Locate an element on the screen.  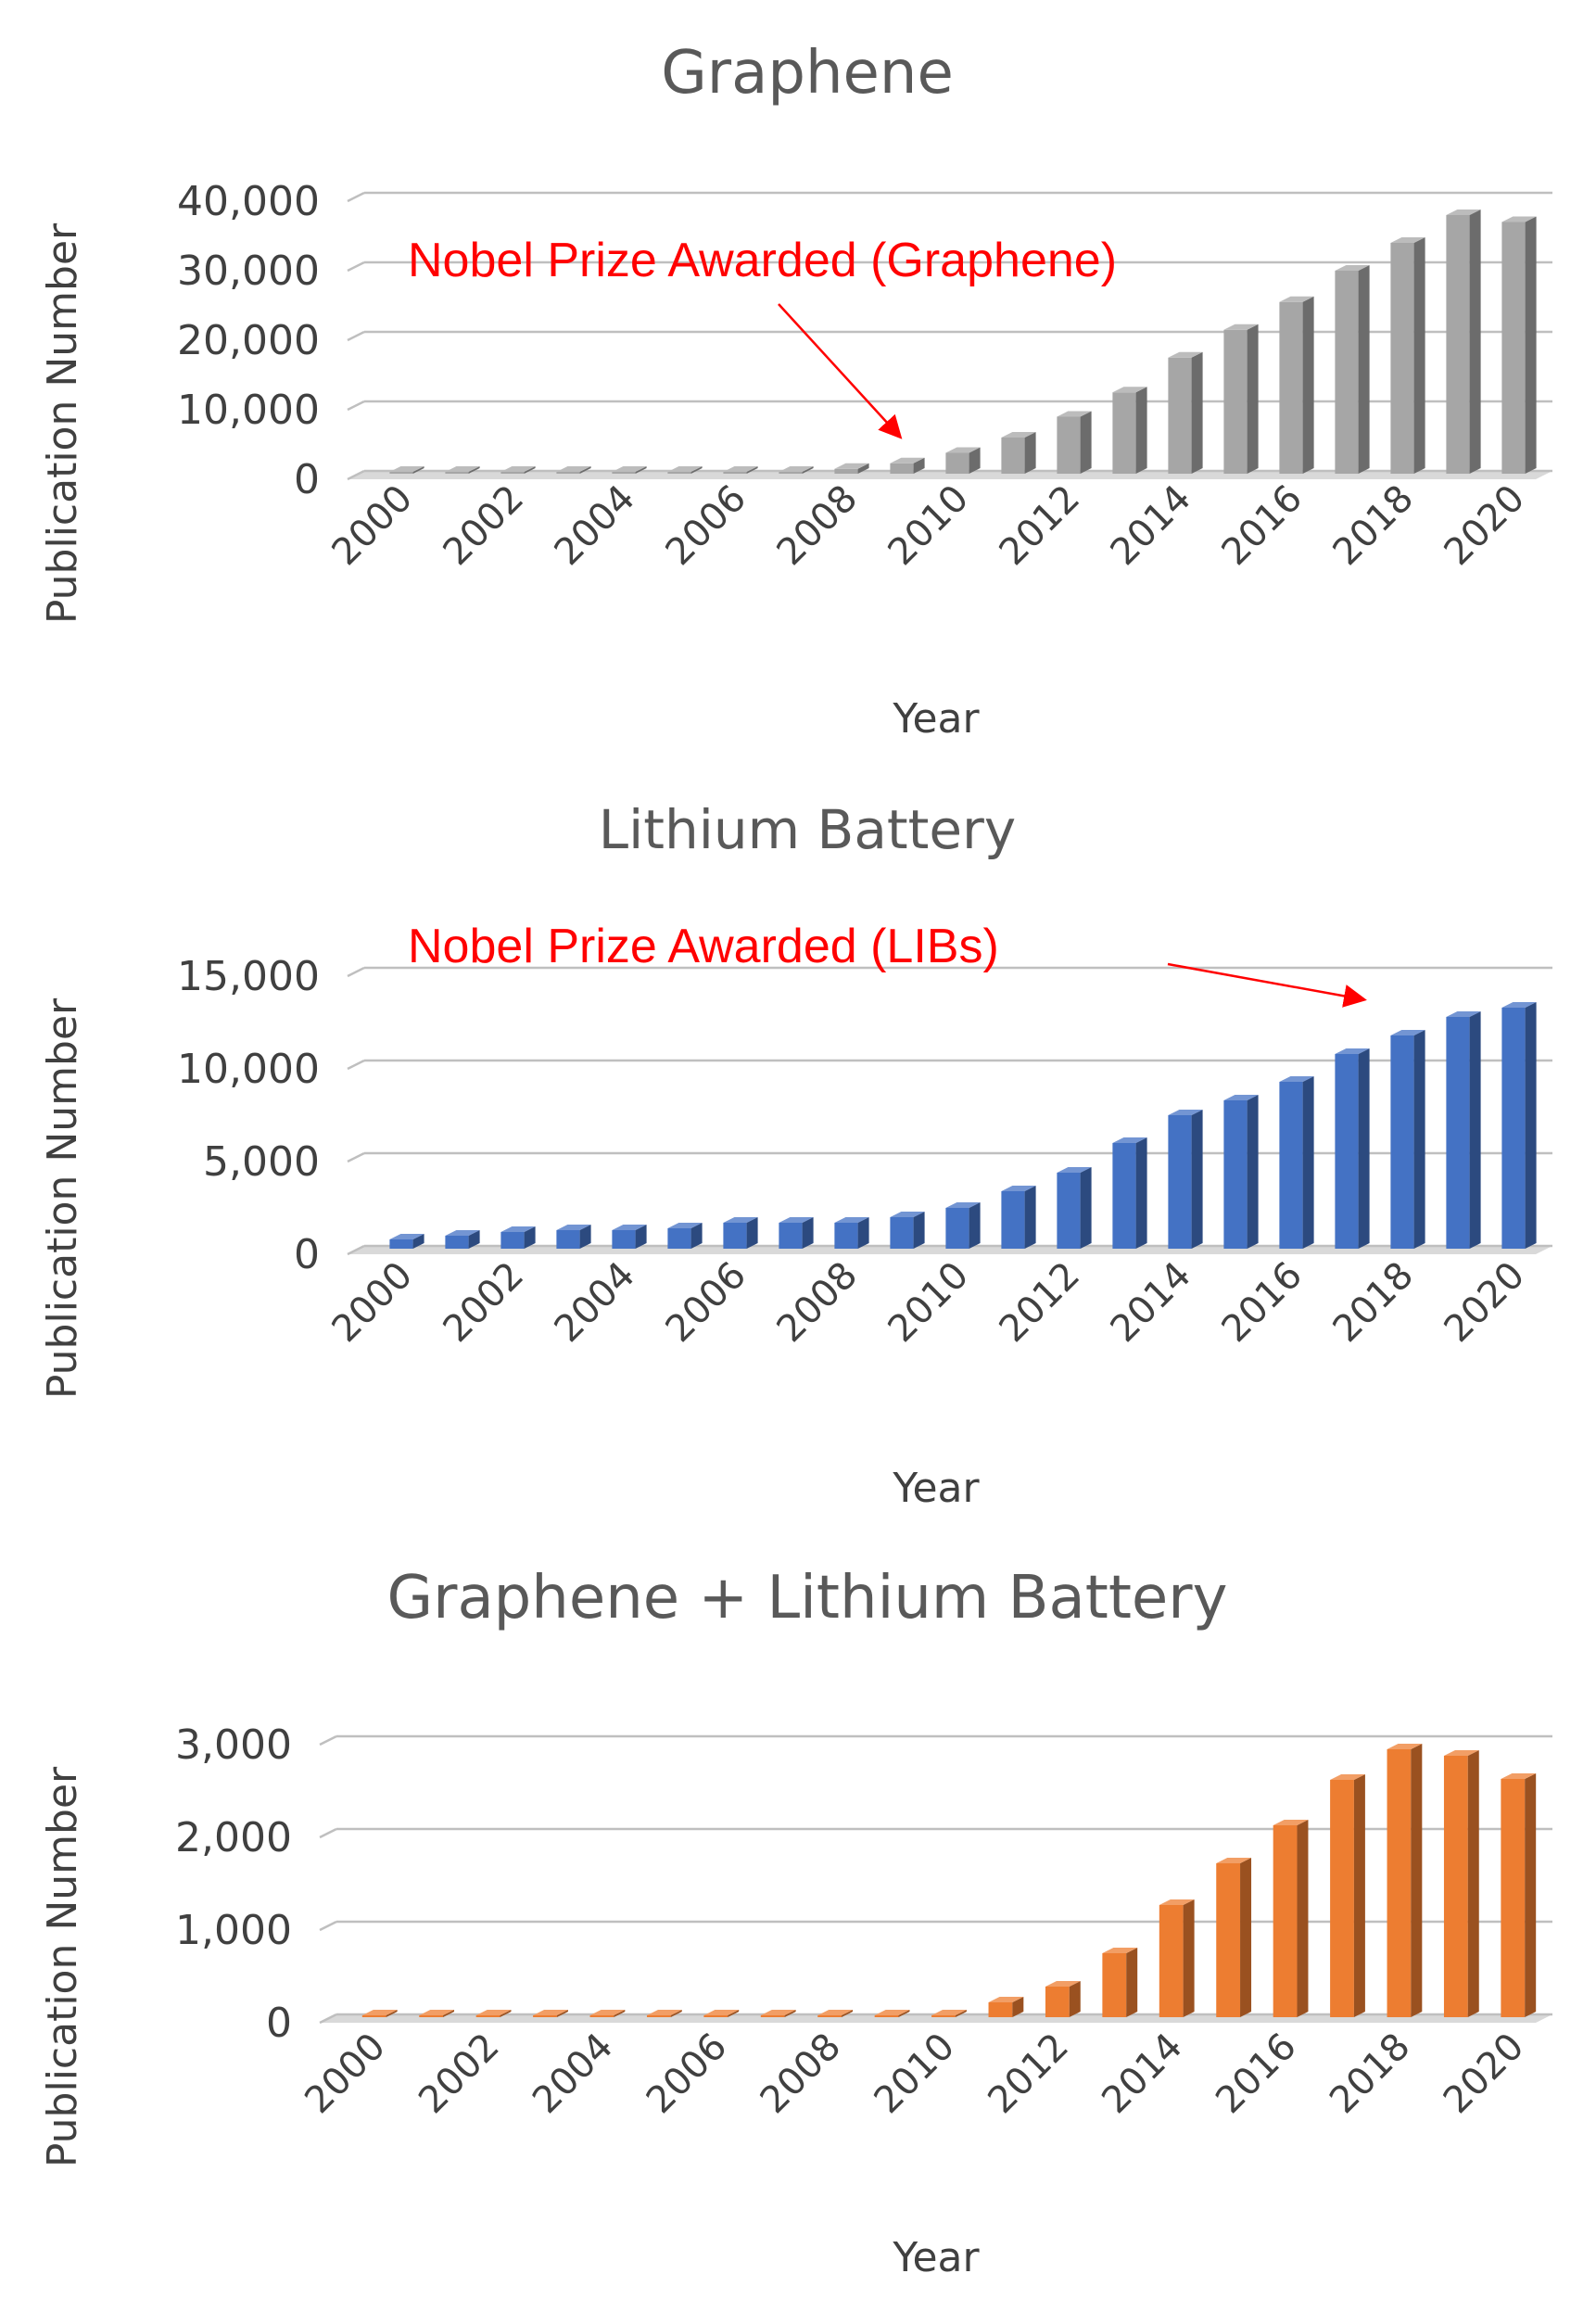
y-tick-label: 3,000 is located at coordinates (234, 1745).